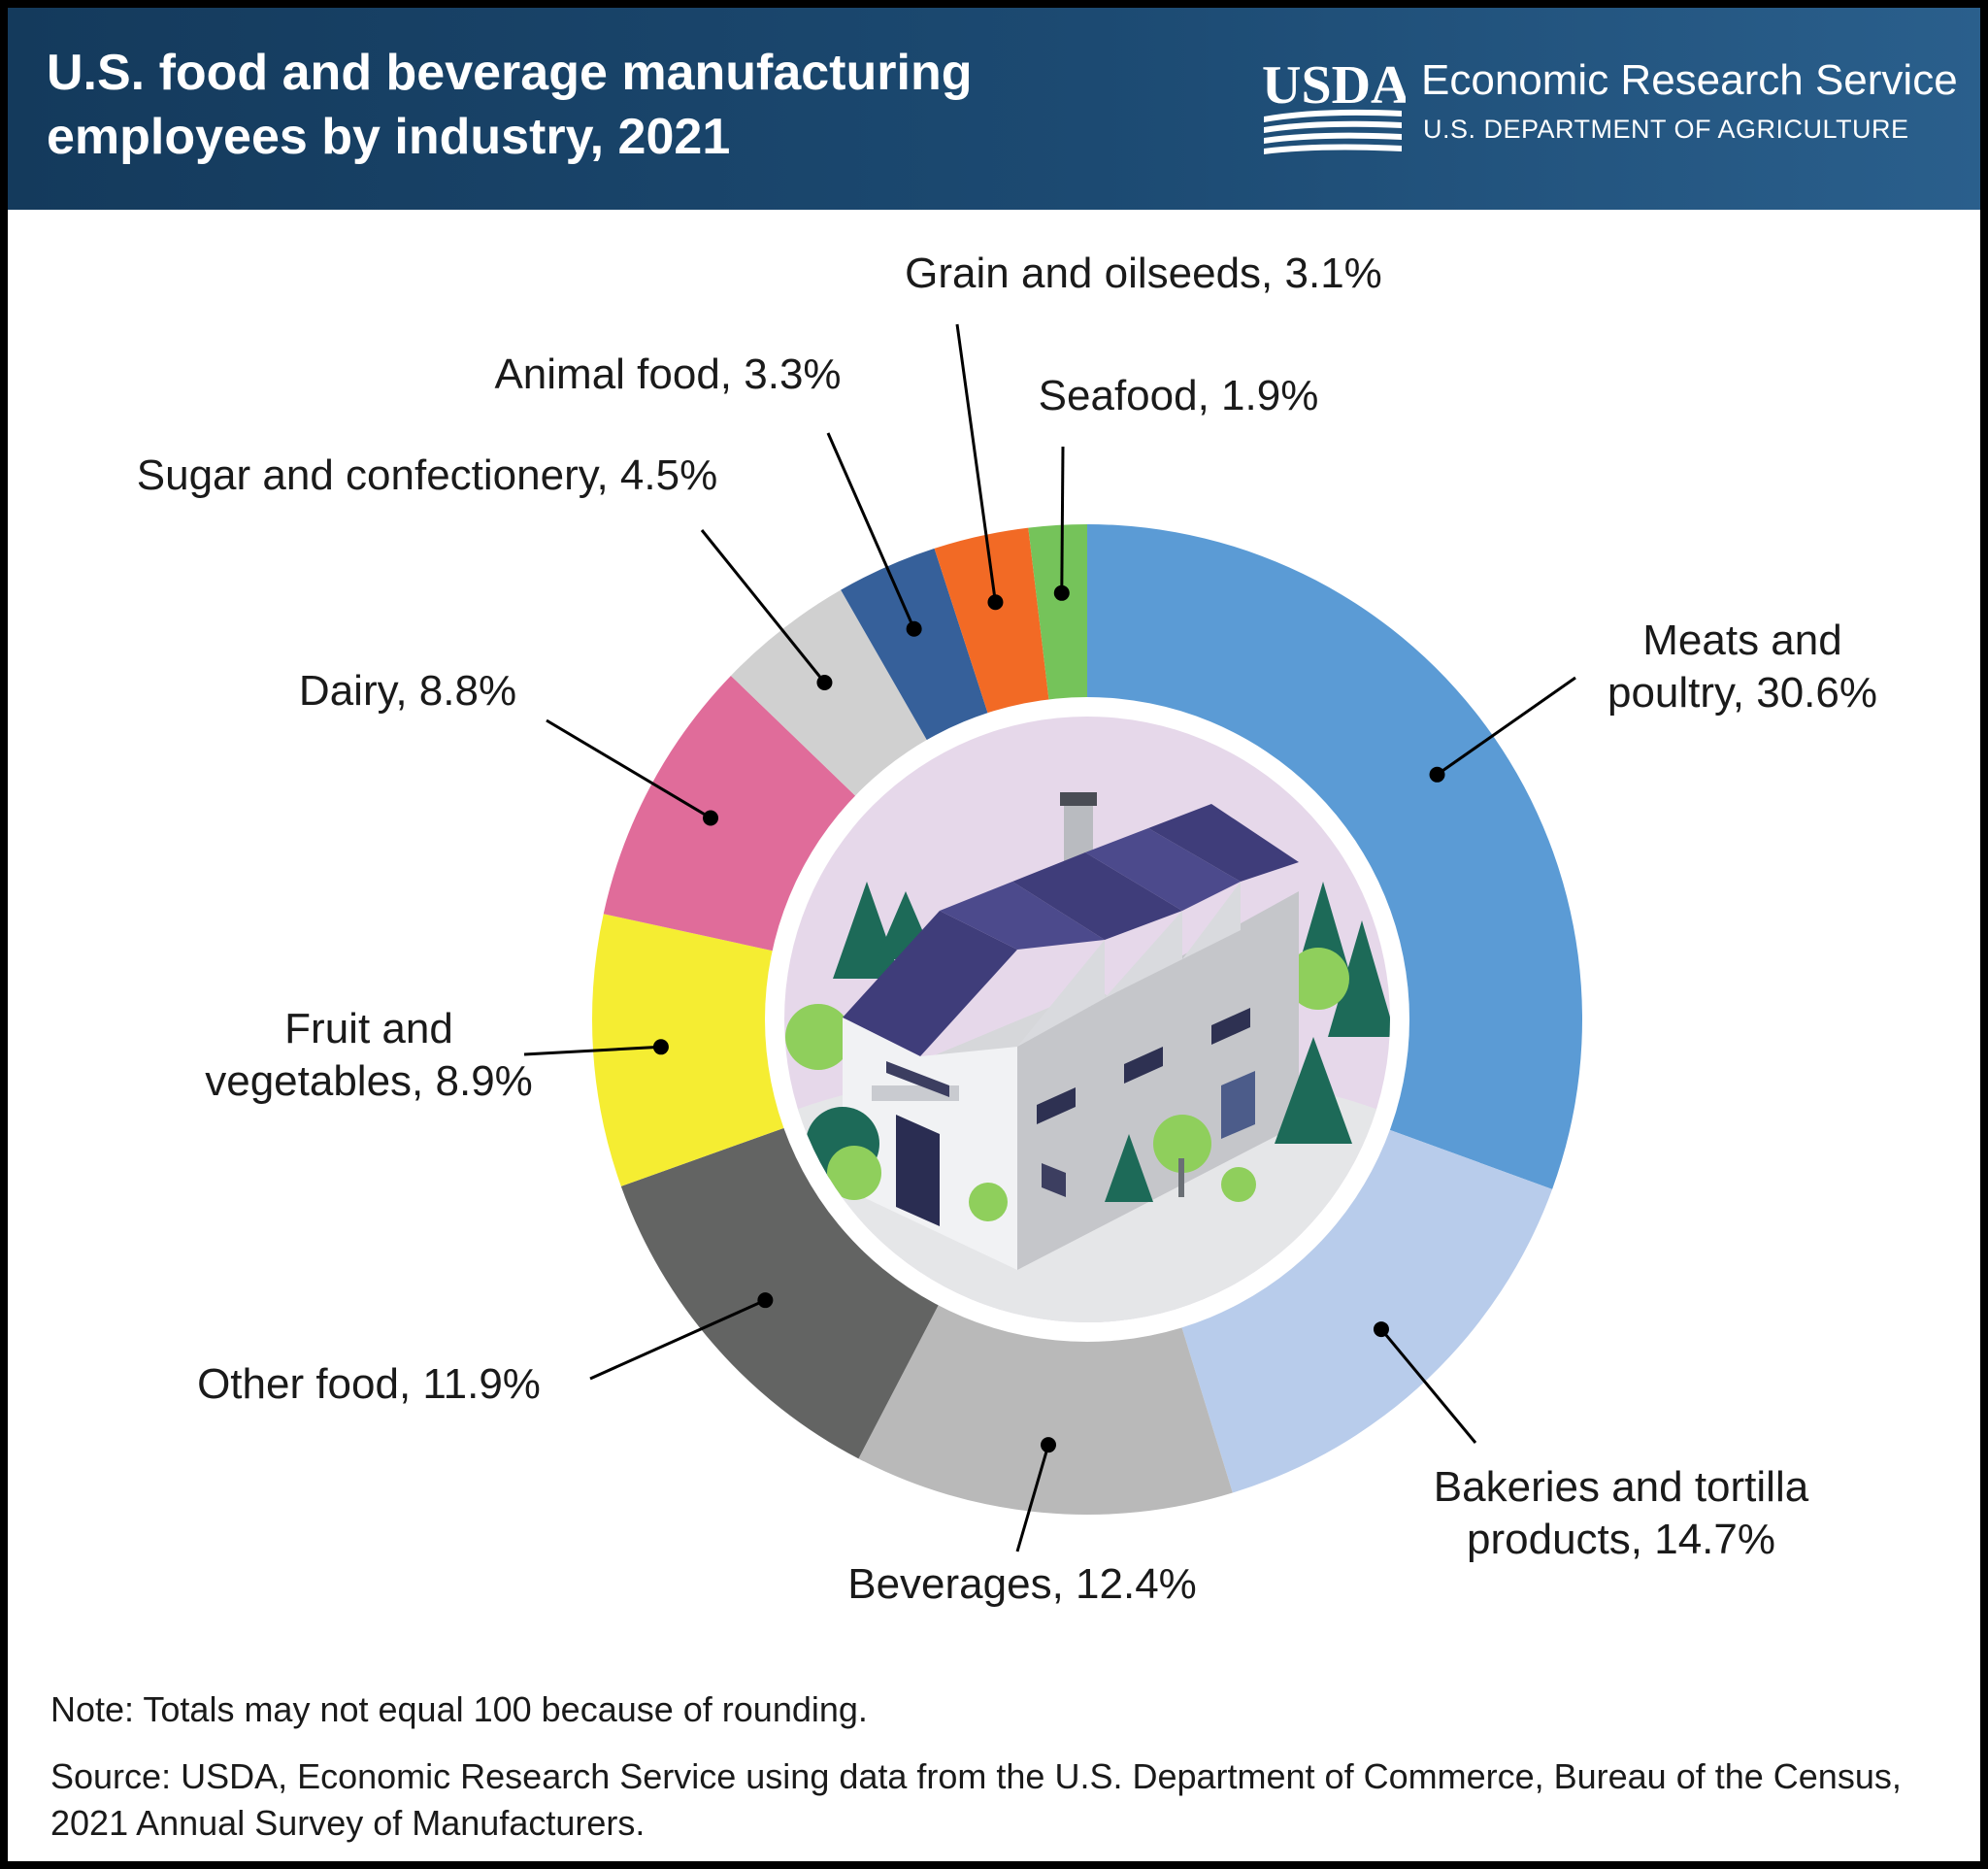 This screenshot has width=1988, height=1869. Describe the element at coordinates (1143, 274) in the screenshot. I see `slice-label: Grain and oilseeds, 3.1%` at that location.